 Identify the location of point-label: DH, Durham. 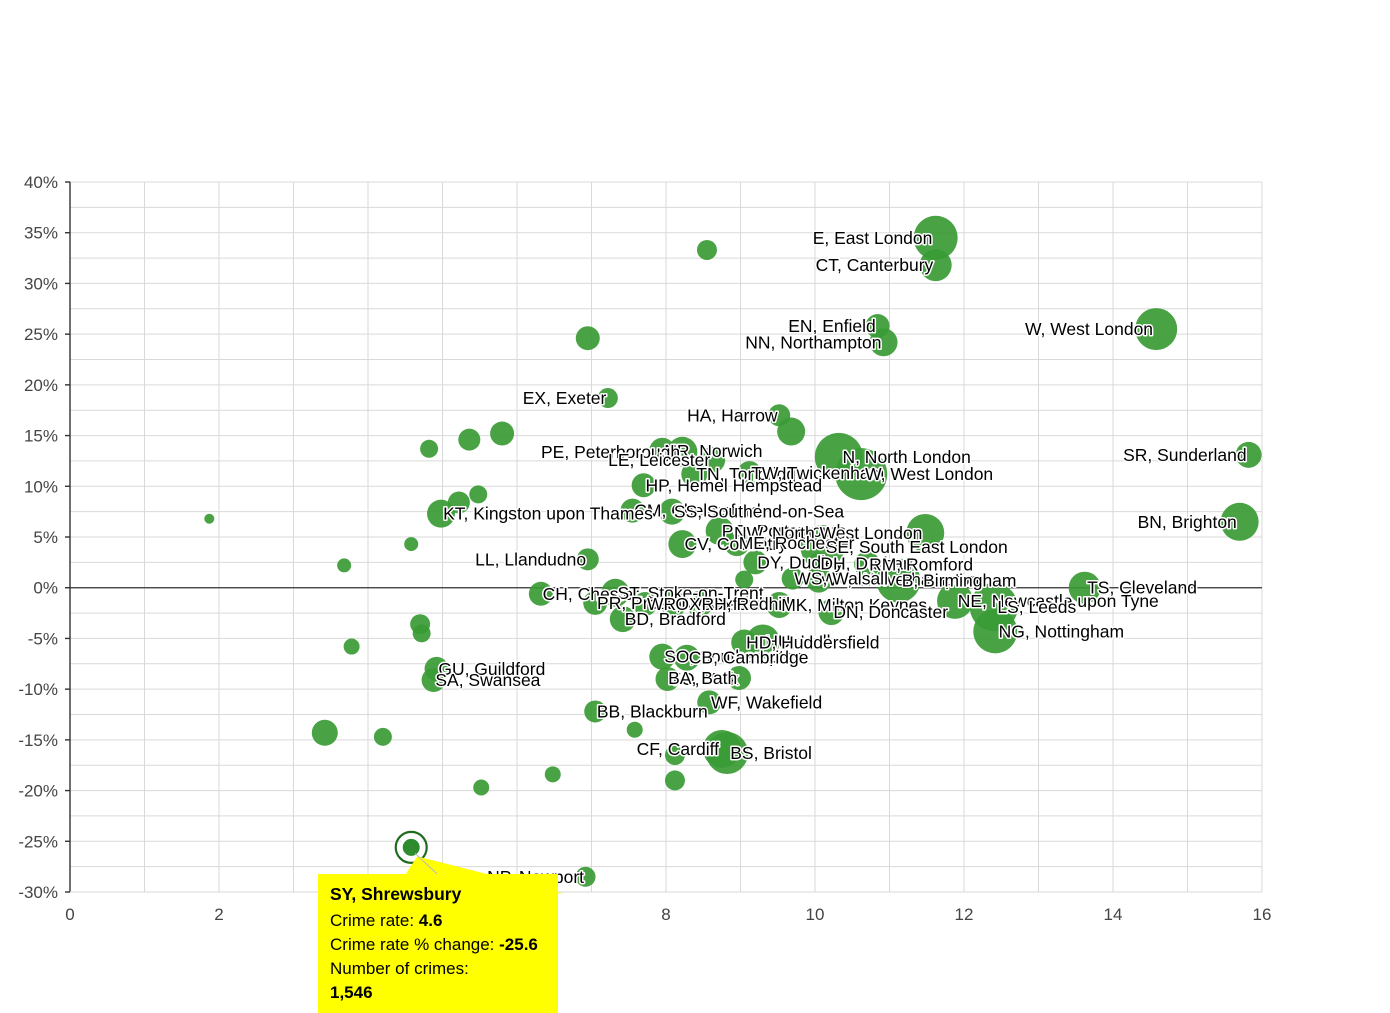
(868, 563).